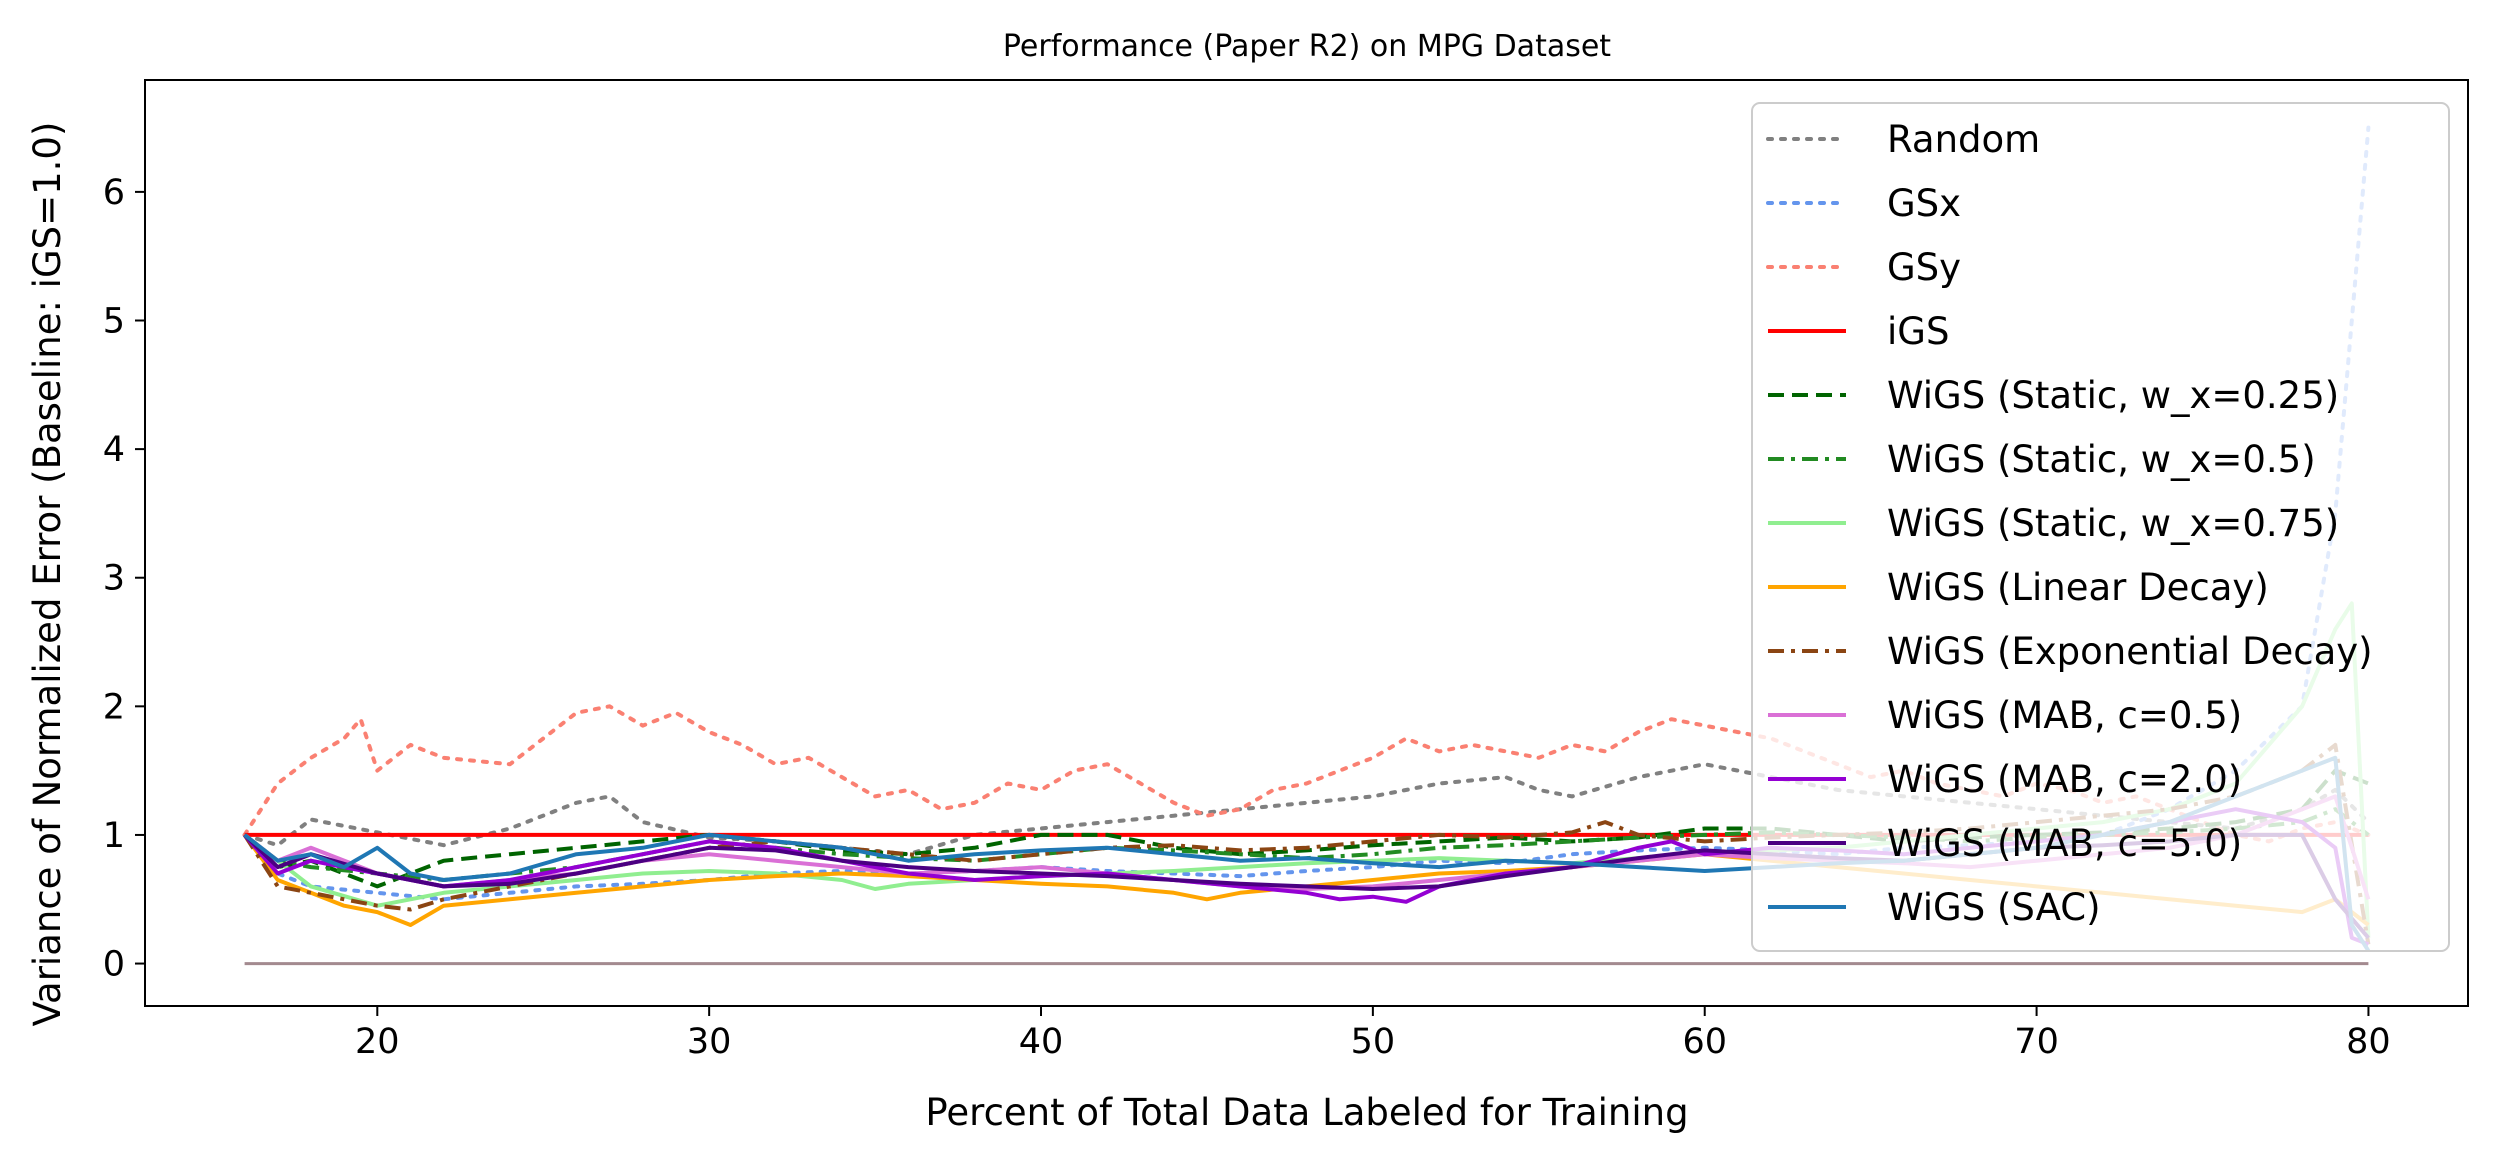  I want to click on x-tick-label: 30, so click(709, 1042).